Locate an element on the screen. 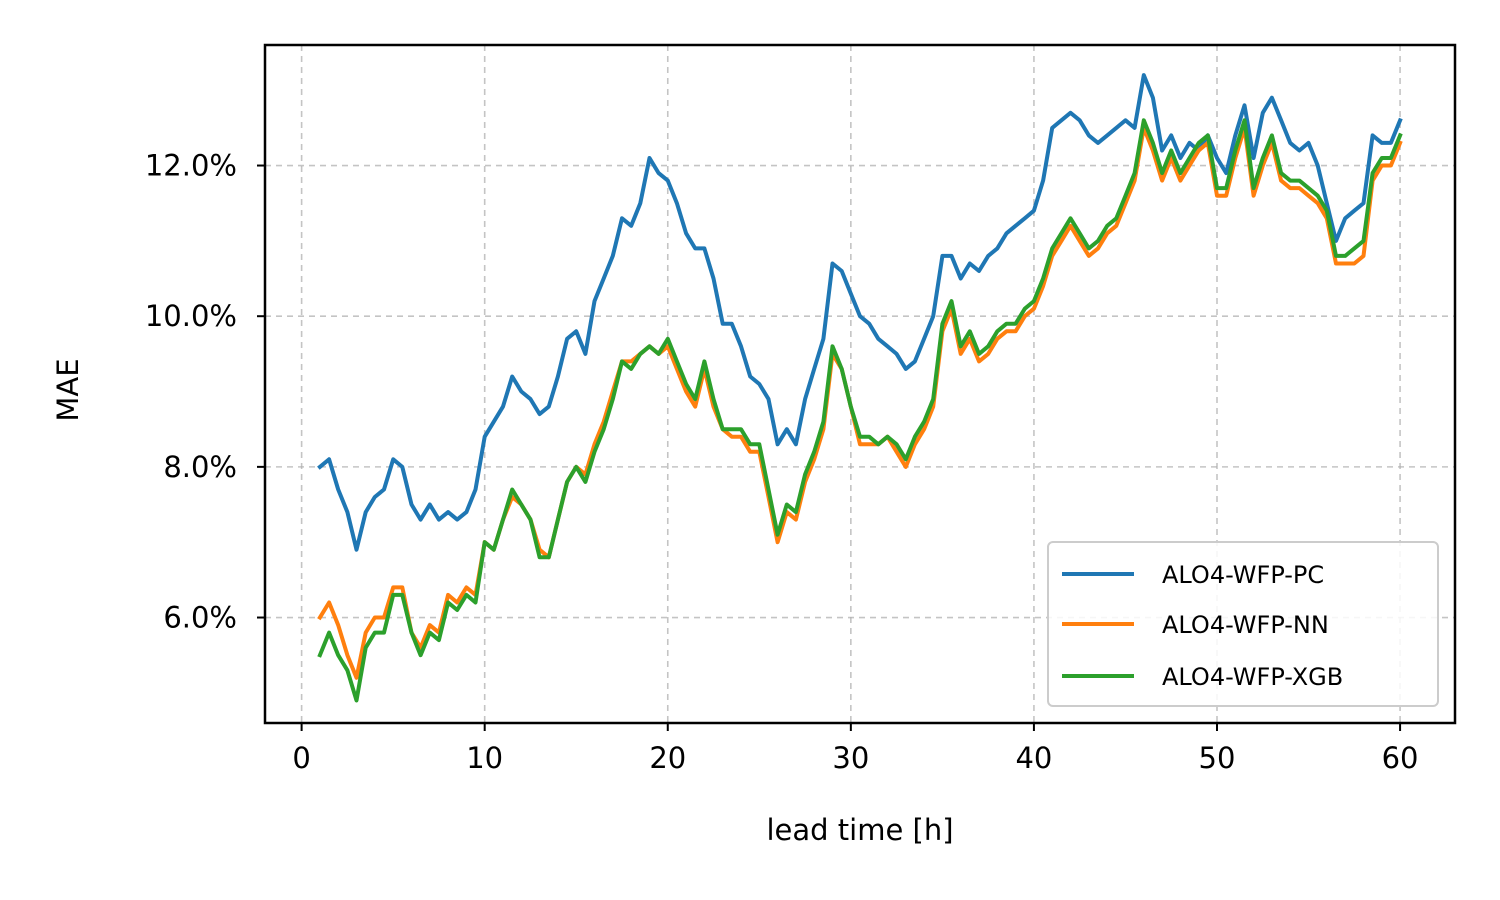 Image resolution: width=1500 pixels, height=900 pixels. x-tick-label: 0 is located at coordinates (301, 758).